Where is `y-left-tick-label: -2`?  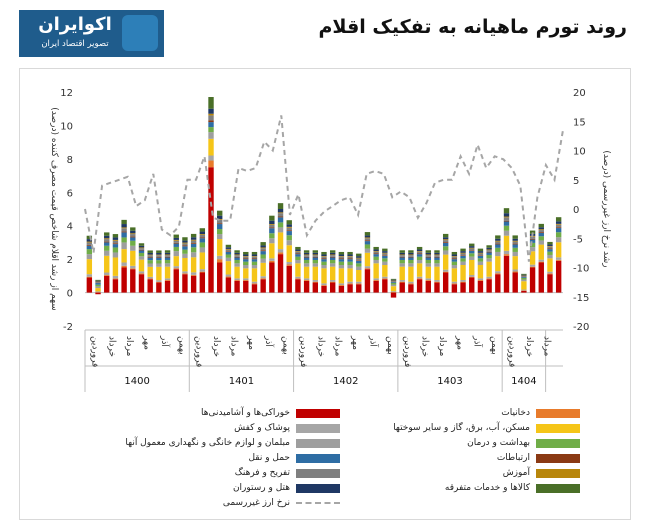 y-left-tick-label: -2 is located at coordinates (68, 327).